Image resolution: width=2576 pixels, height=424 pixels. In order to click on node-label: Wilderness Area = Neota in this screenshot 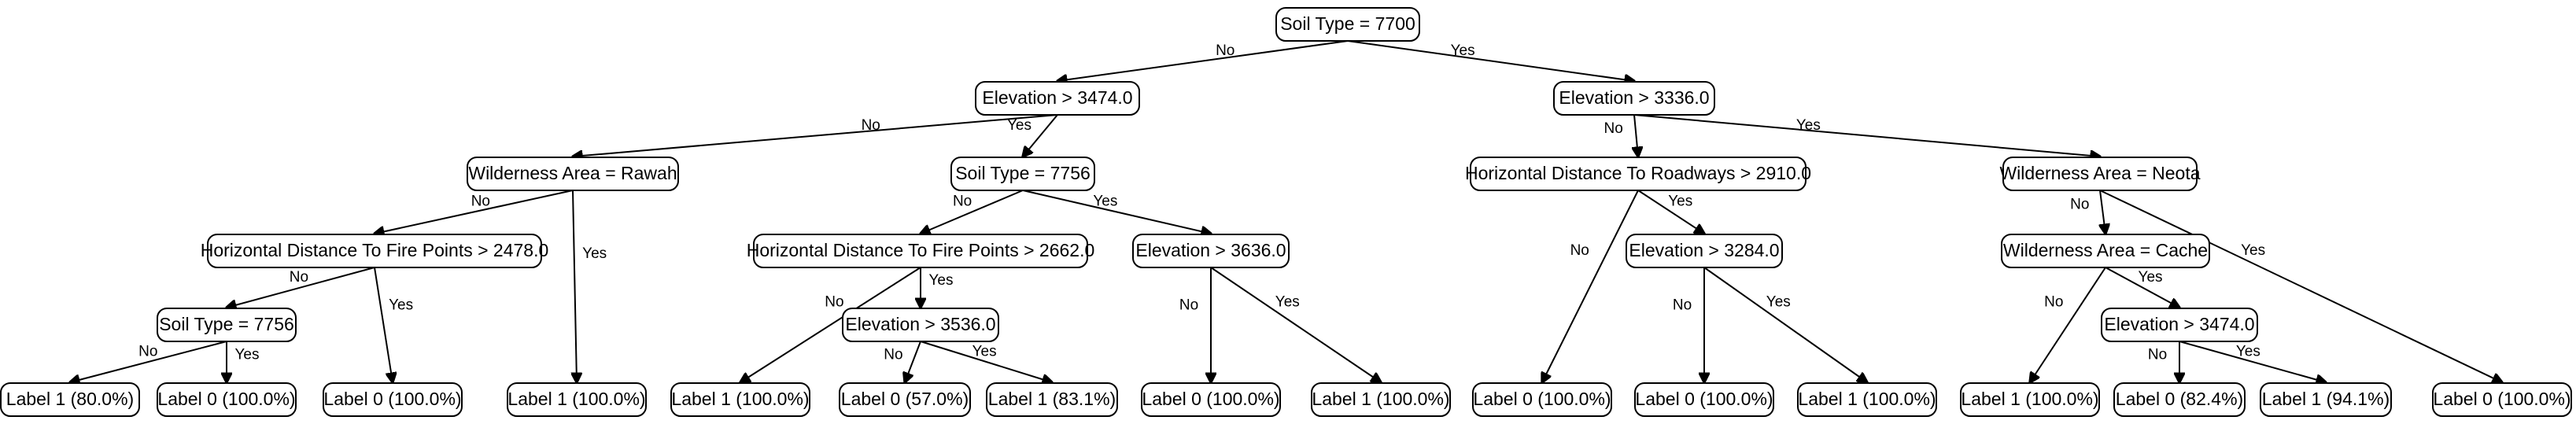, I will do `click(2099, 173)`.